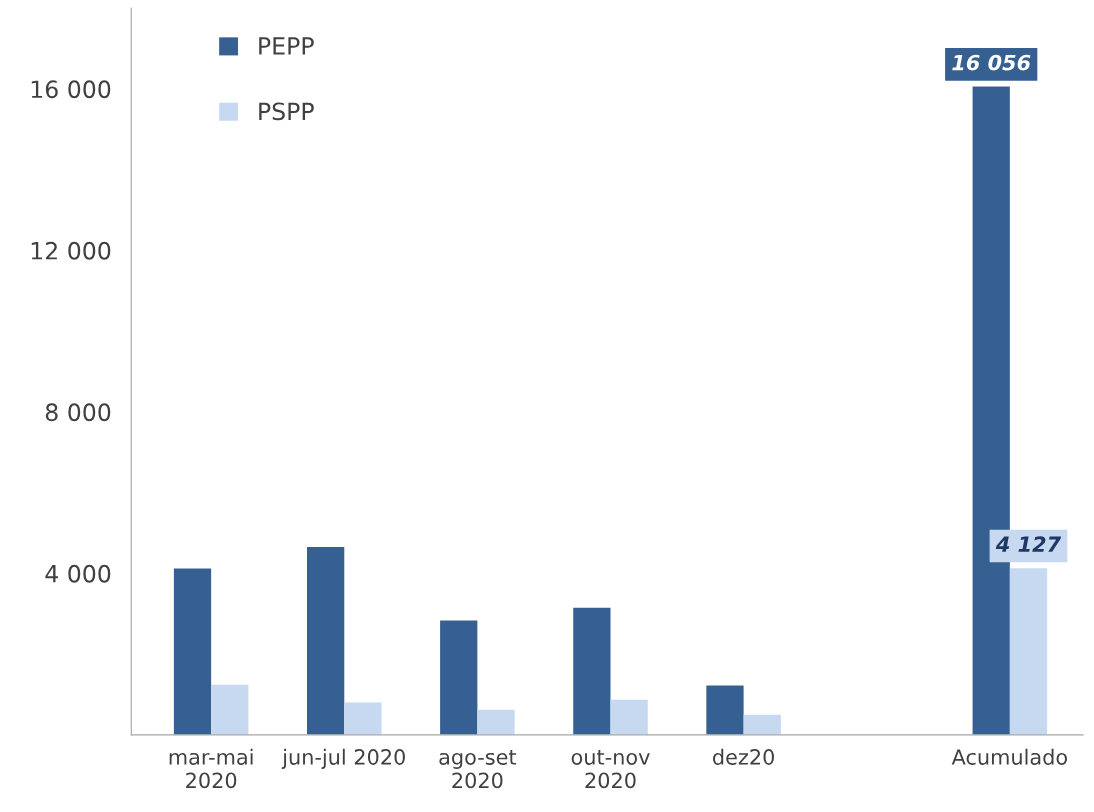 The width and height of the screenshot is (1094, 812). What do you see at coordinates (610, 769) in the screenshot?
I see `x-tick-label: out-nov 2020` at bounding box center [610, 769].